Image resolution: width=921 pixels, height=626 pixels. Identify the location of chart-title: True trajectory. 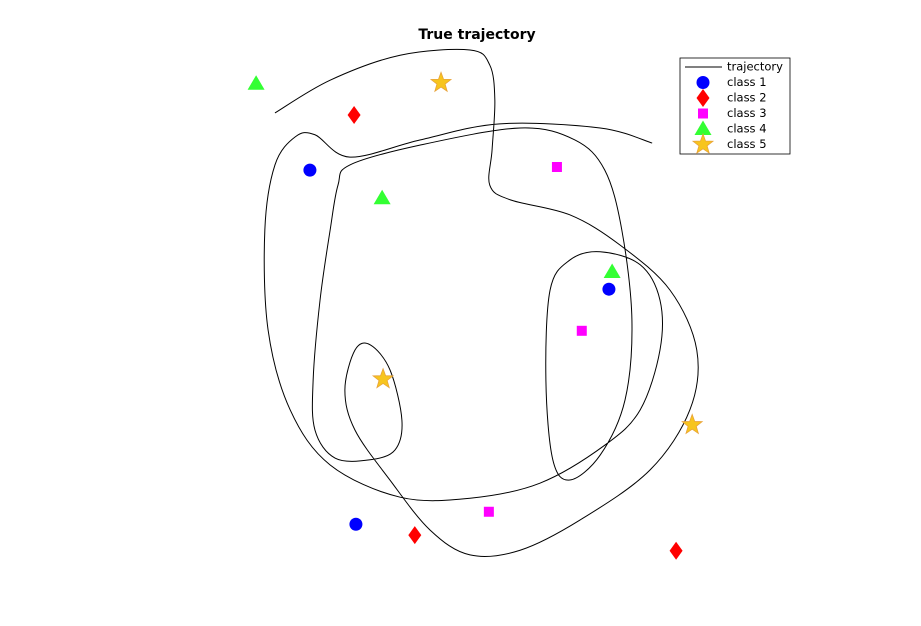
(476, 35).